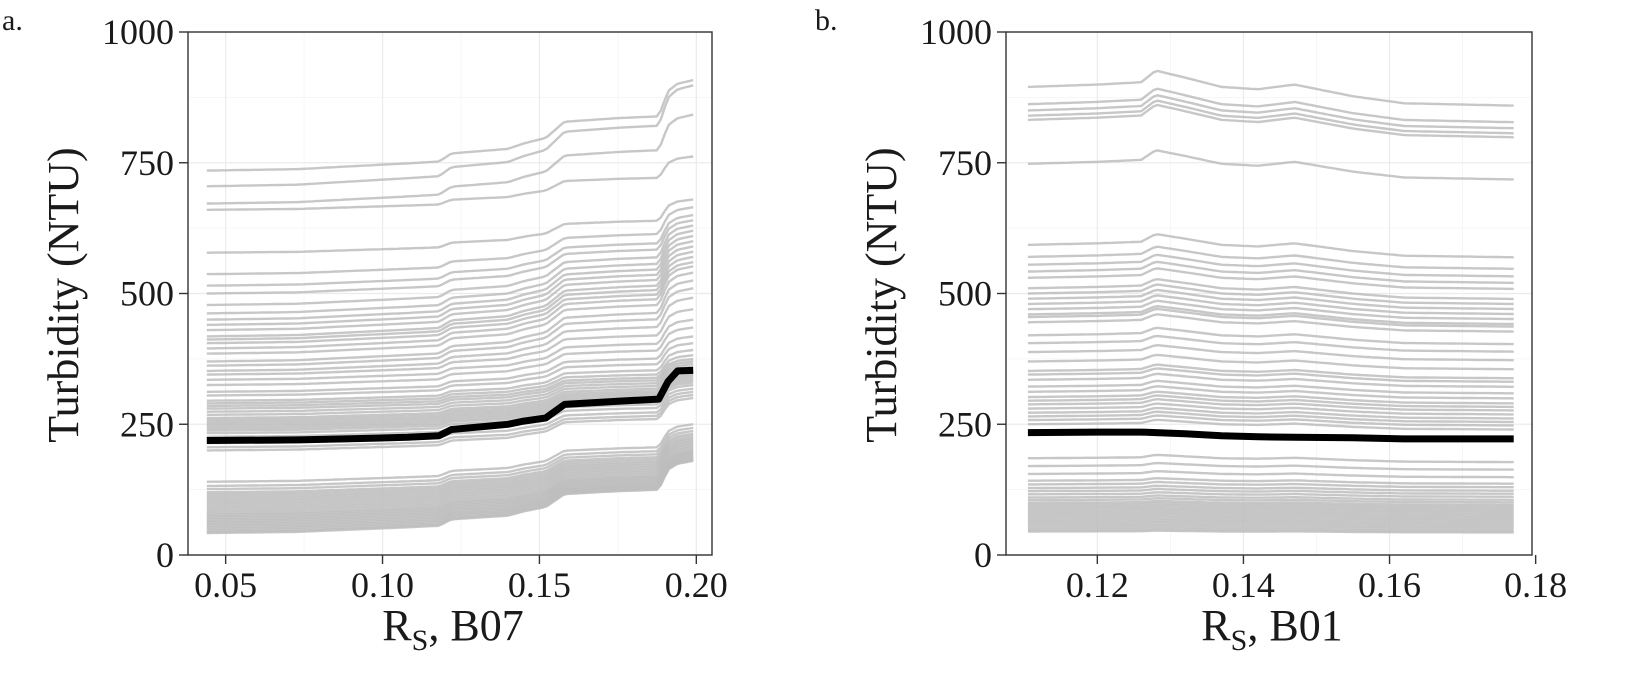  I want to click on x-axis-title-suffix: , B07, so click(475, 625).